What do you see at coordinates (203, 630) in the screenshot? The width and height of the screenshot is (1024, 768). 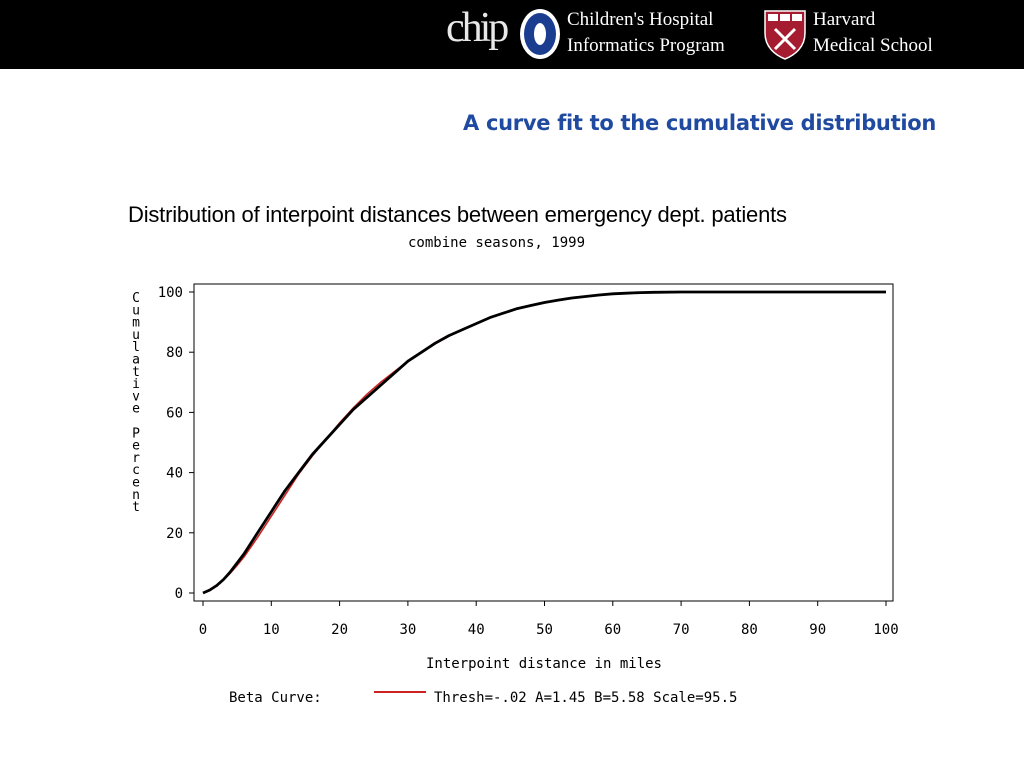 I see `x-tick-label: 0` at bounding box center [203, 630].